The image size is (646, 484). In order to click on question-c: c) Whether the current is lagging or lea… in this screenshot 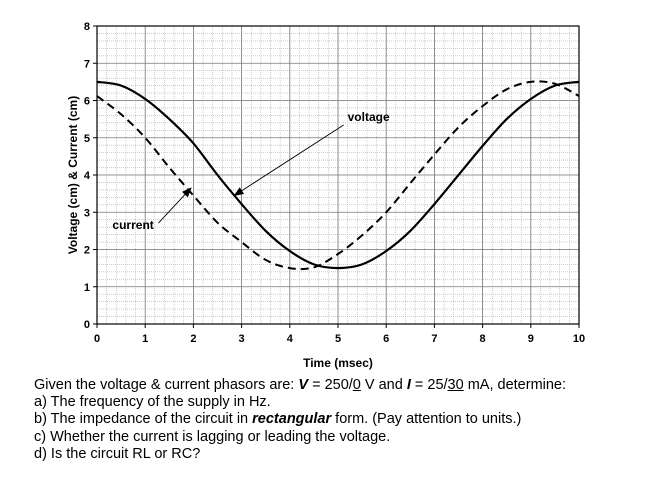, I will do `click(212, 436)`.